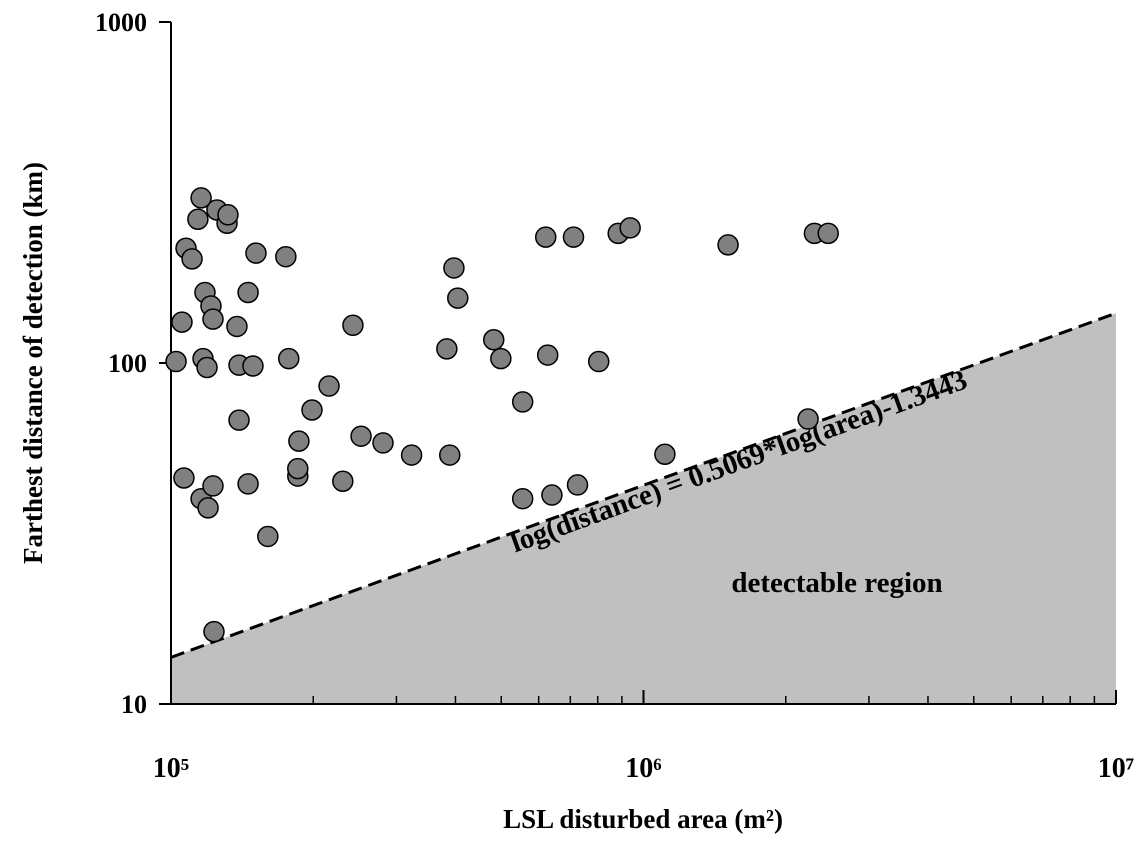  Describe the element at coordinates (643, 819) in the screenshot. I see `x-axis-label: LSL disturbed area (m²)` at that location.